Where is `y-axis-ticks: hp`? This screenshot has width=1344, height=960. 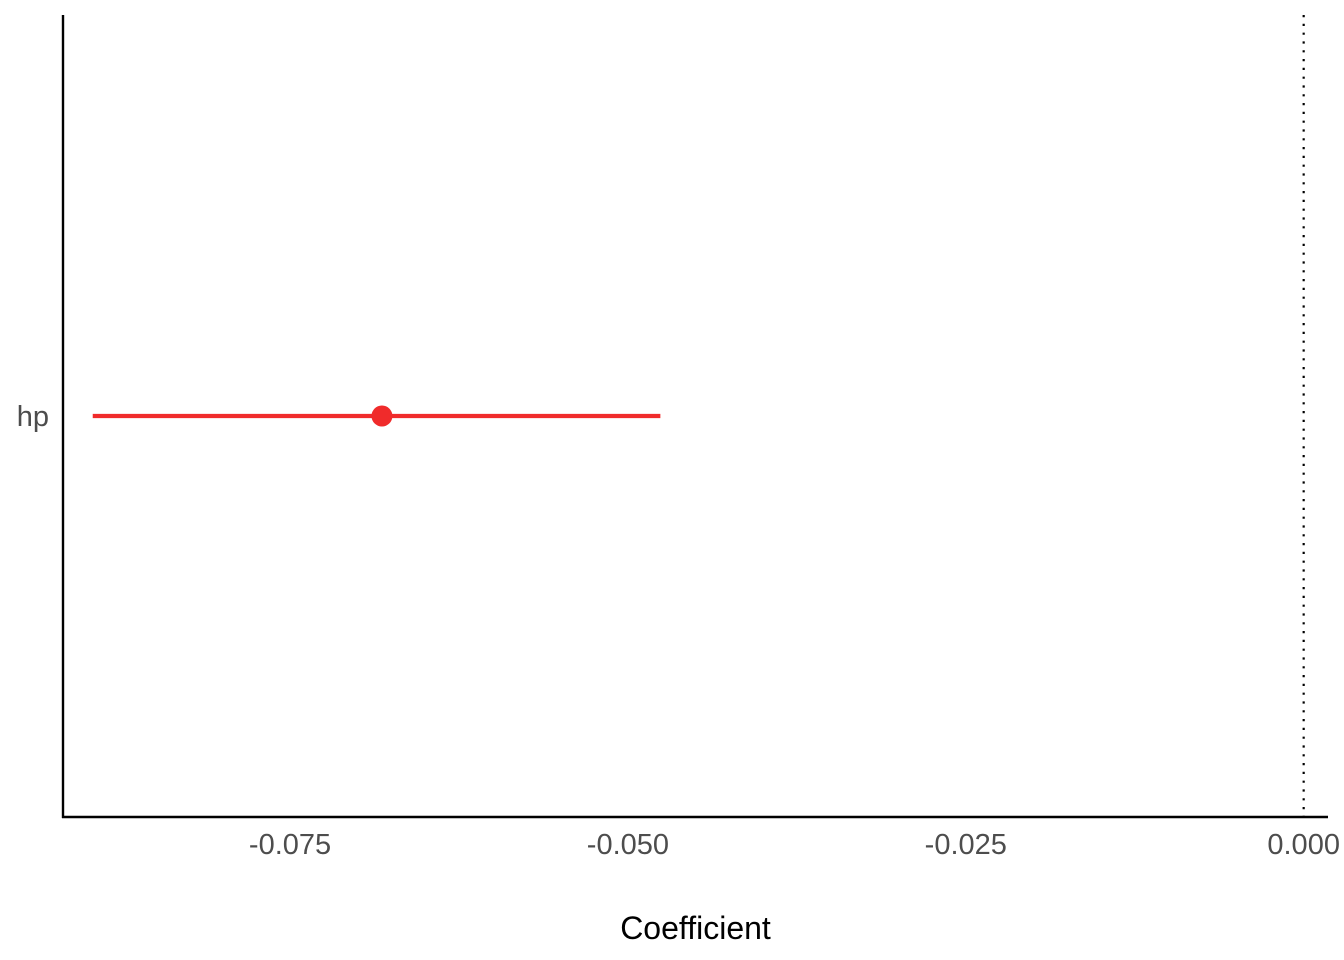 y-axis-ticks: hp is located at coordinates (33, 417).